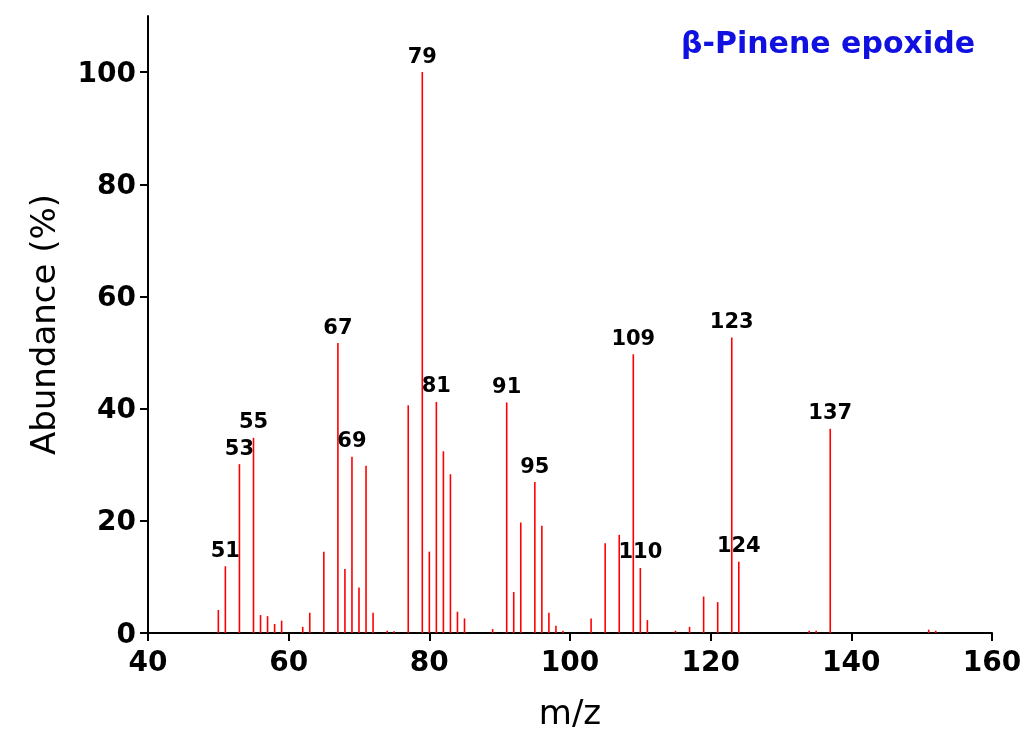 This screenshot has width=1030, height=755. I want to click on annotation: 51, so click(225, 549).